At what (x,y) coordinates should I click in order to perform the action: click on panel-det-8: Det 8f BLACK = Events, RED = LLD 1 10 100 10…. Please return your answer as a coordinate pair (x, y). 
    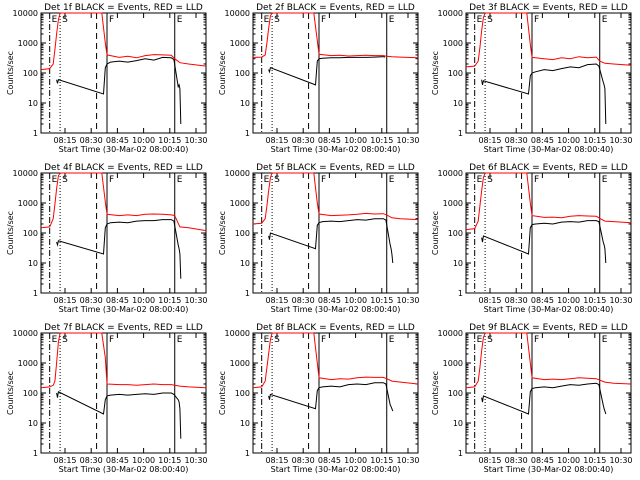
    Looking at the image, I should click on (319, 398).